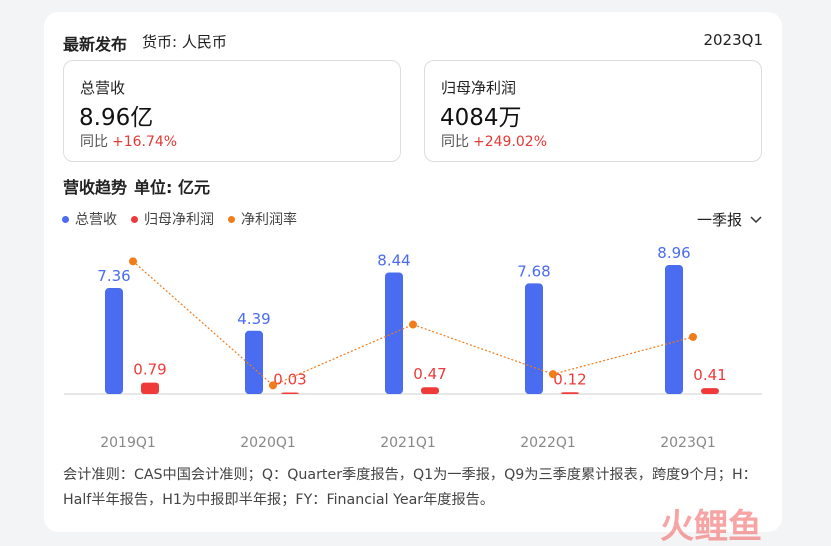 This screenshot has width=831, height=546. I want to click on revenue-kpi-card: 总营收 8.96亿 同比 +16.74%, so click(232, 111).